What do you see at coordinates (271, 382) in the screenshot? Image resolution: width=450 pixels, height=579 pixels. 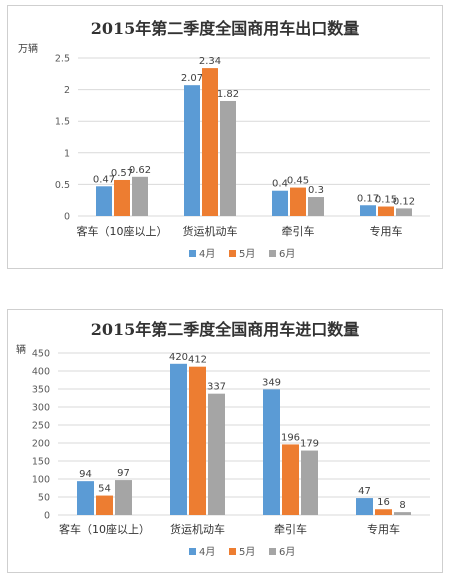 I see `data-label: 349` at bounding box center [271, 382].